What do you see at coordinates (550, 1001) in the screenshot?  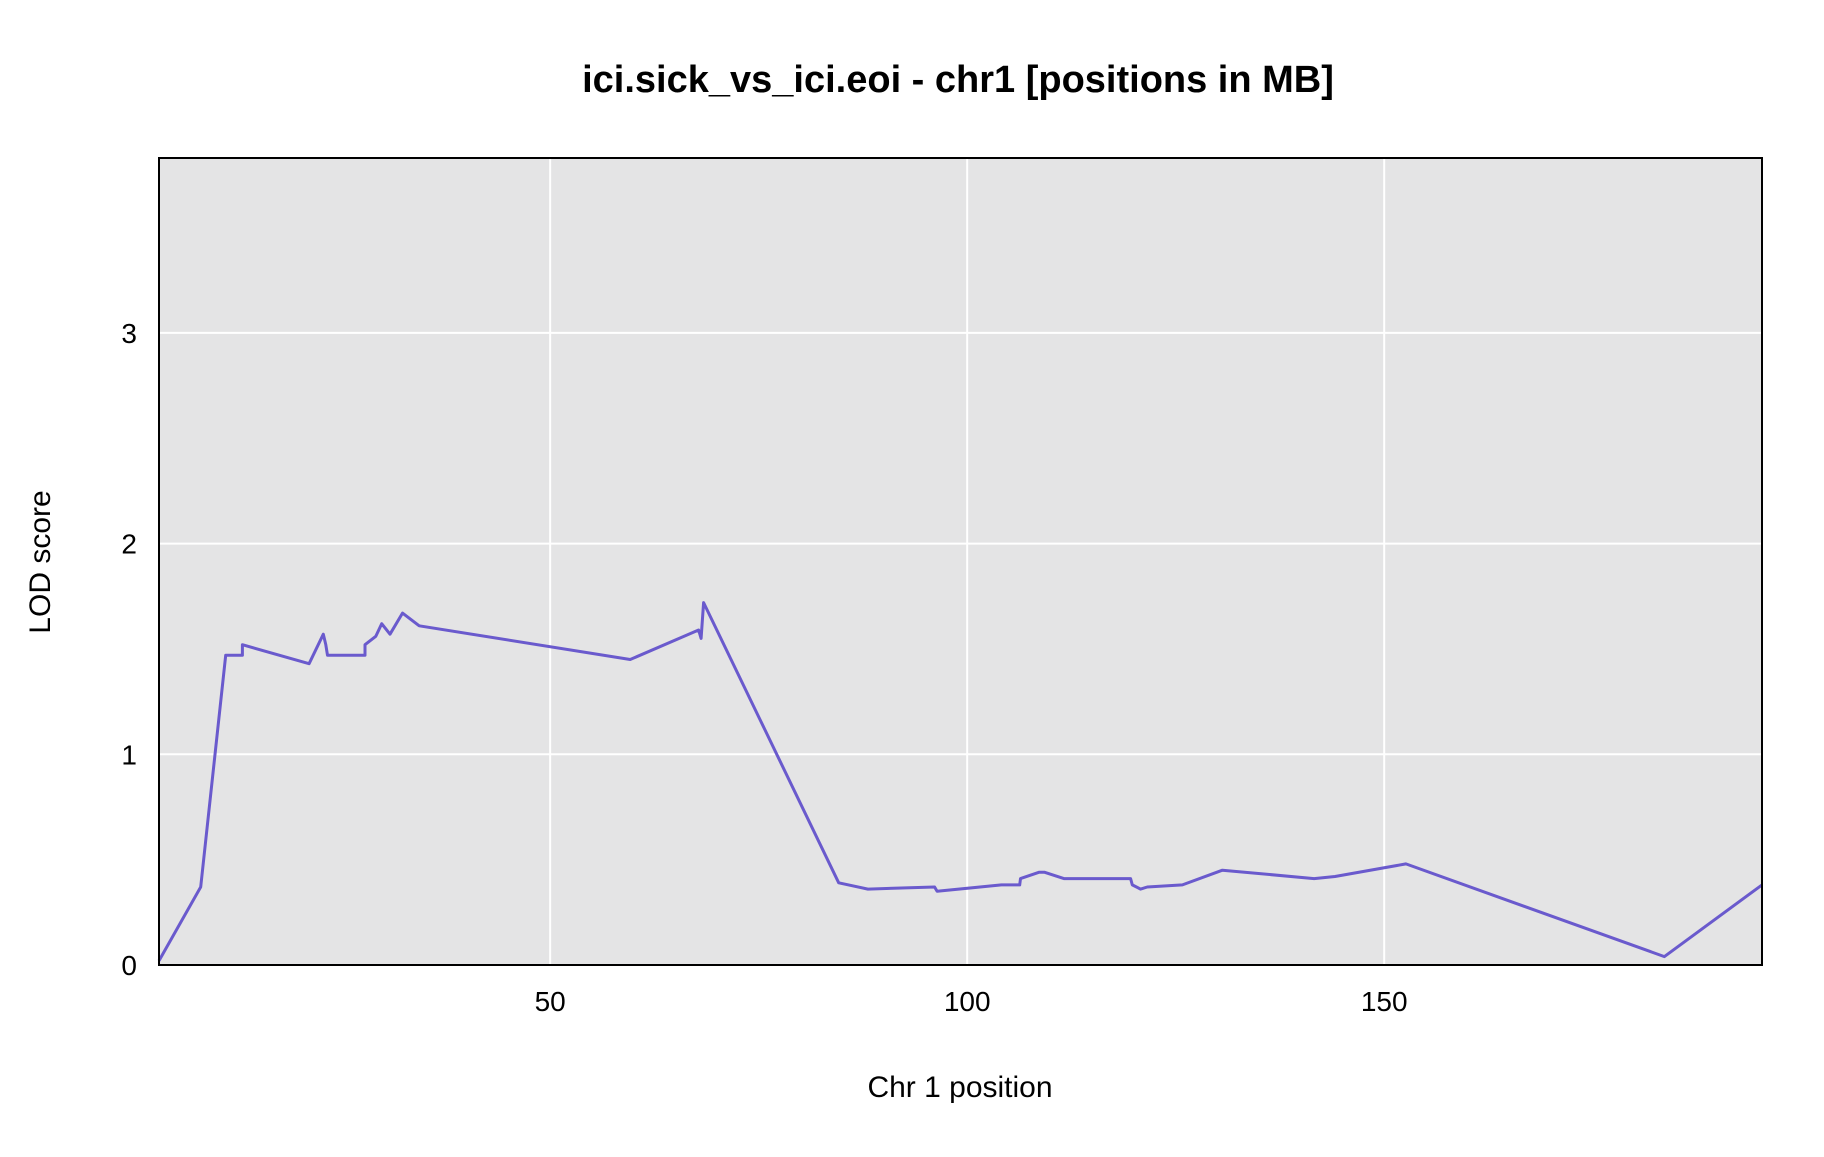 I see `x-tick-label: 50` at bounding box center [550, 1001].